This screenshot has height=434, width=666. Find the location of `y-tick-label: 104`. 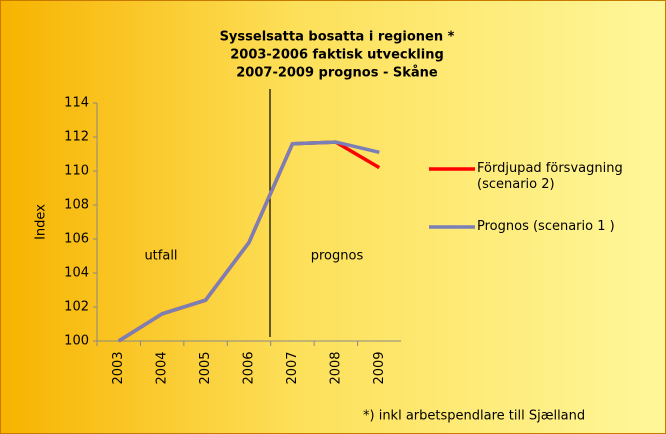

y-tick-label: 104 is located at coordinates (76, 273).